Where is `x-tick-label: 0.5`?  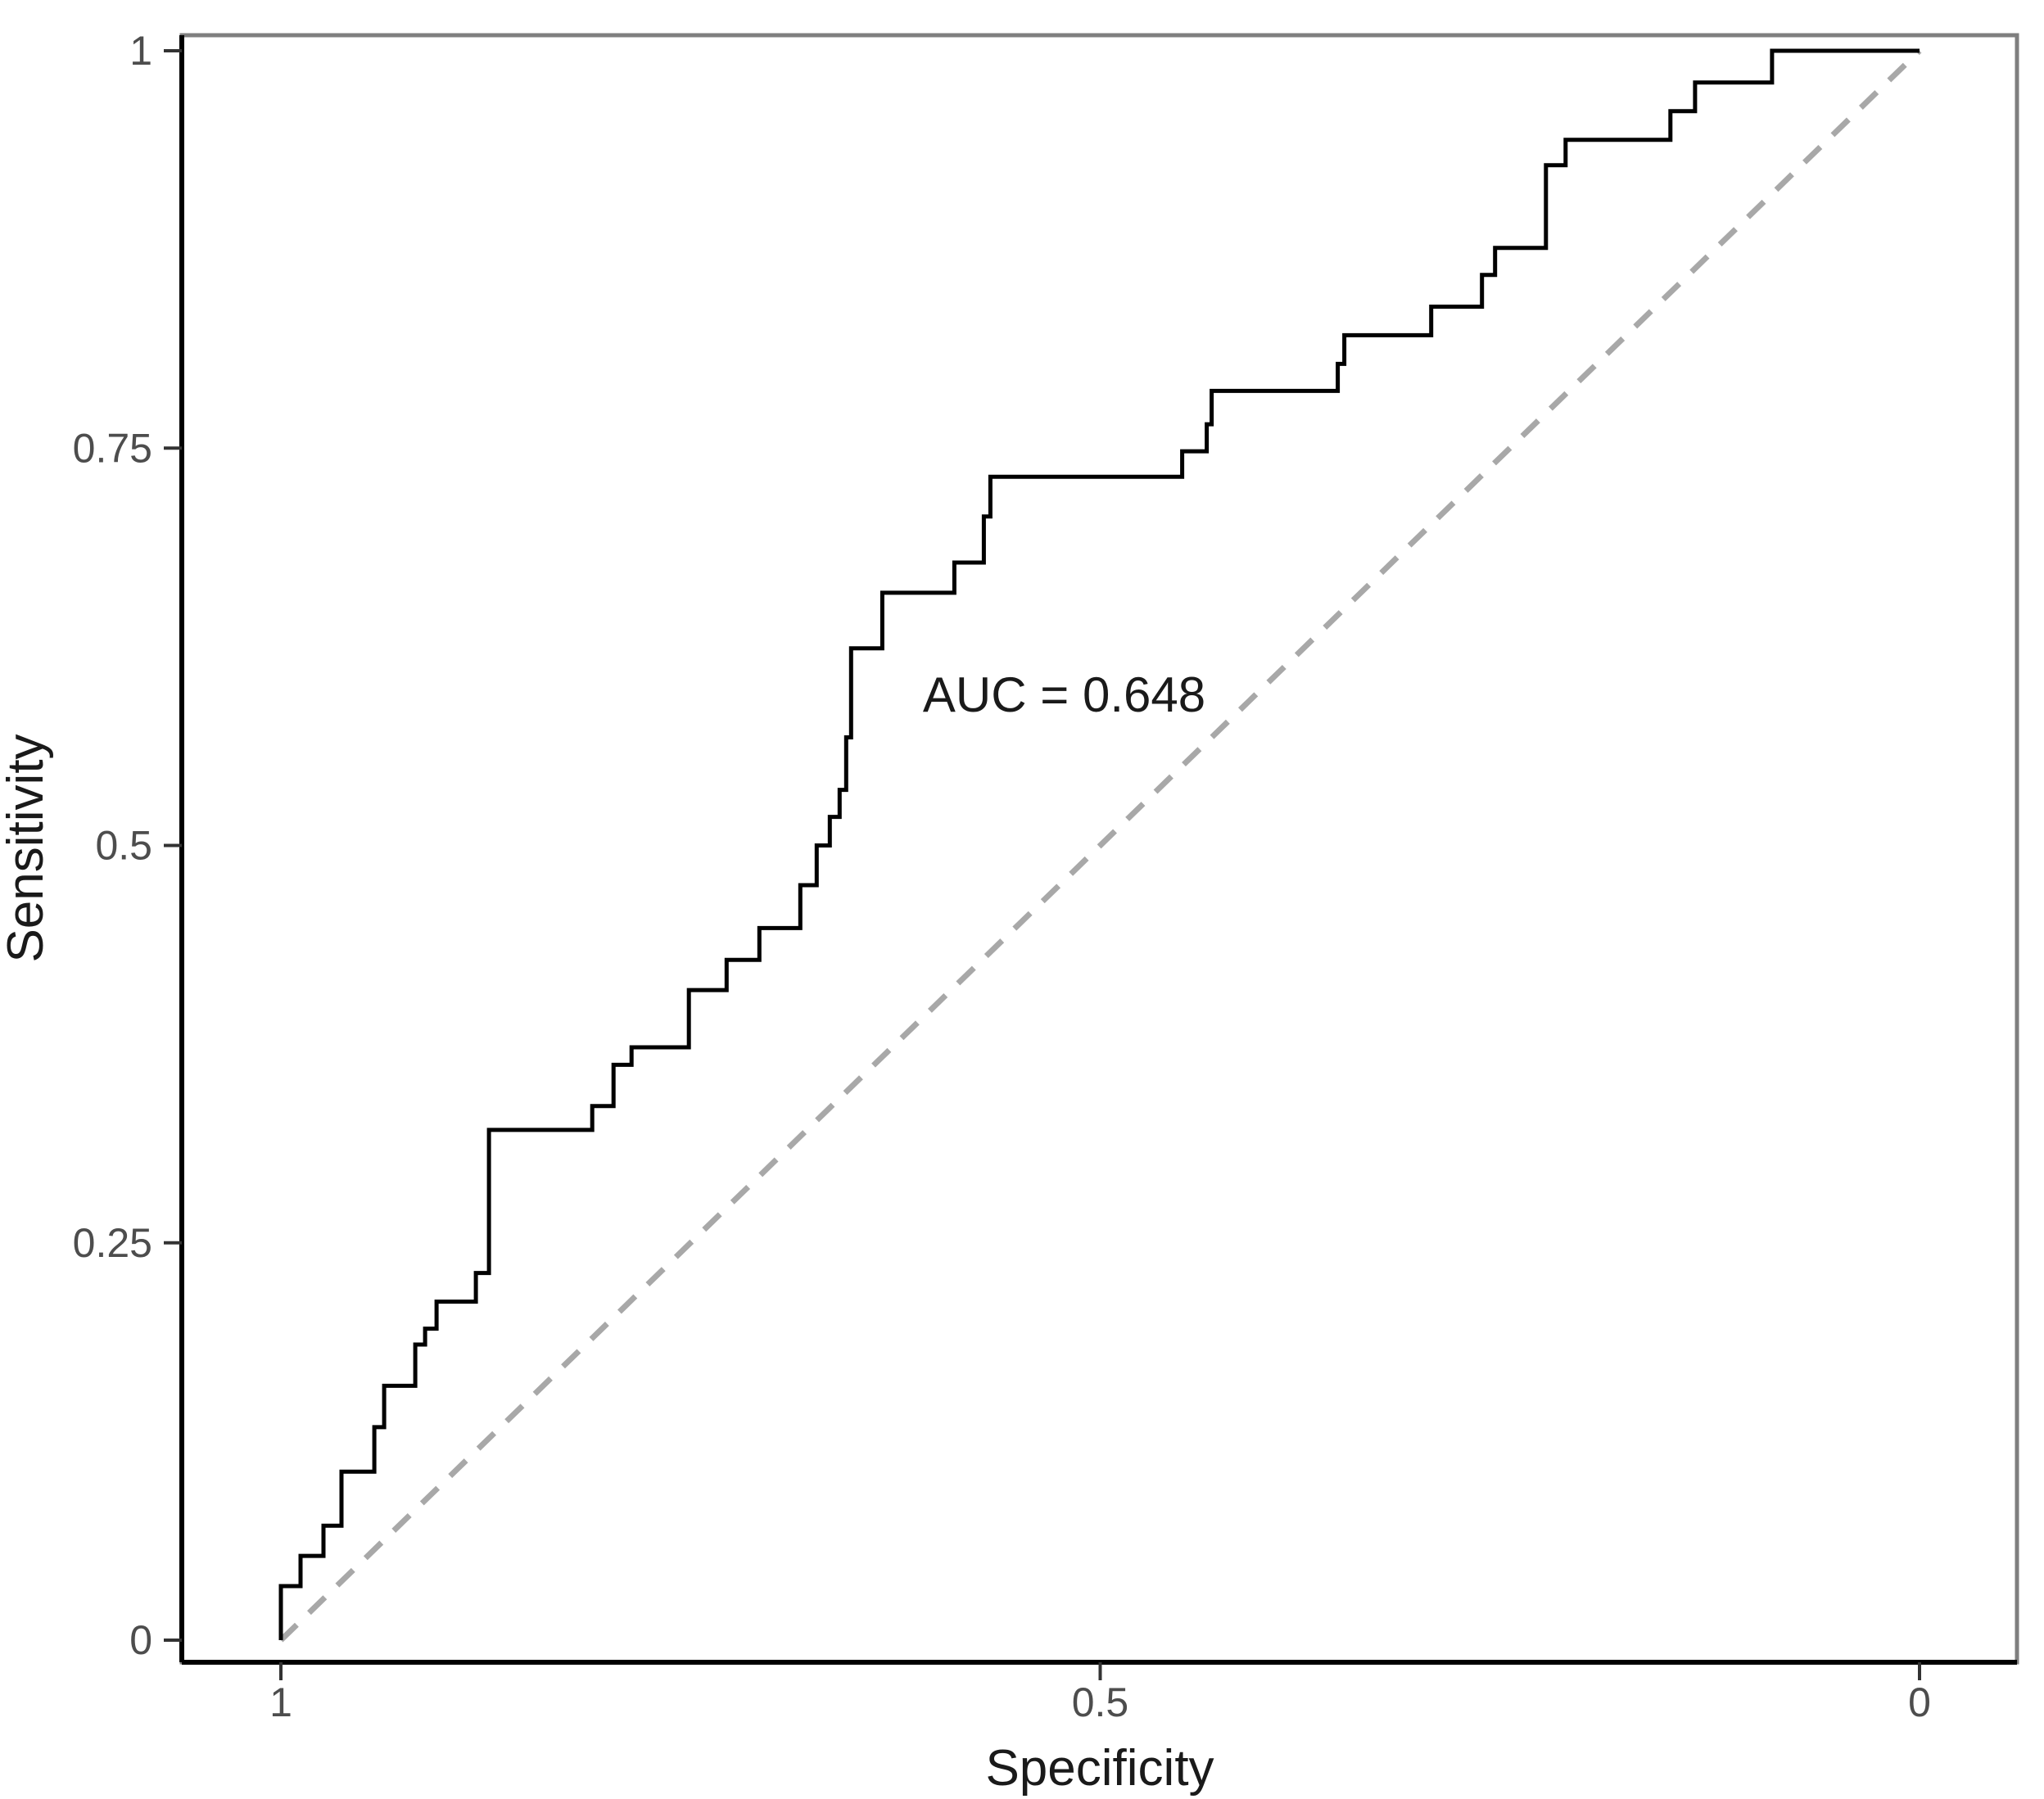
x-tick-label: 0.5 is located at coordinates (1100, 1702).